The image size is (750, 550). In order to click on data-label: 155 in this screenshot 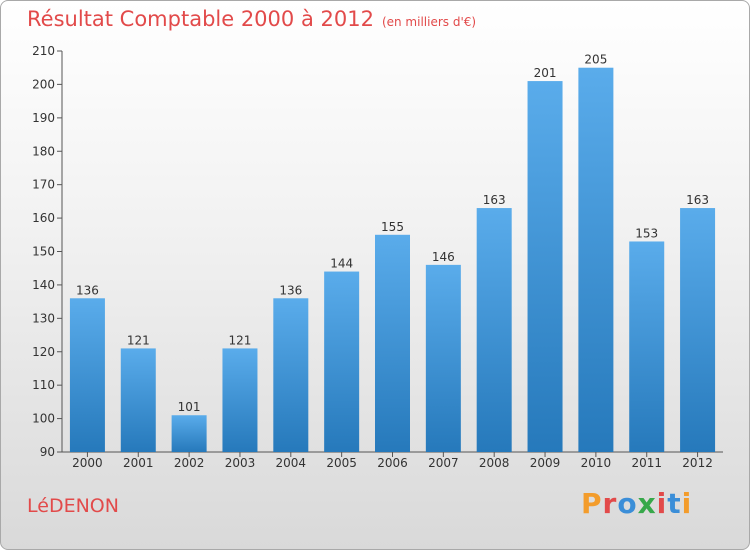, I will do `click(392, 227)`.